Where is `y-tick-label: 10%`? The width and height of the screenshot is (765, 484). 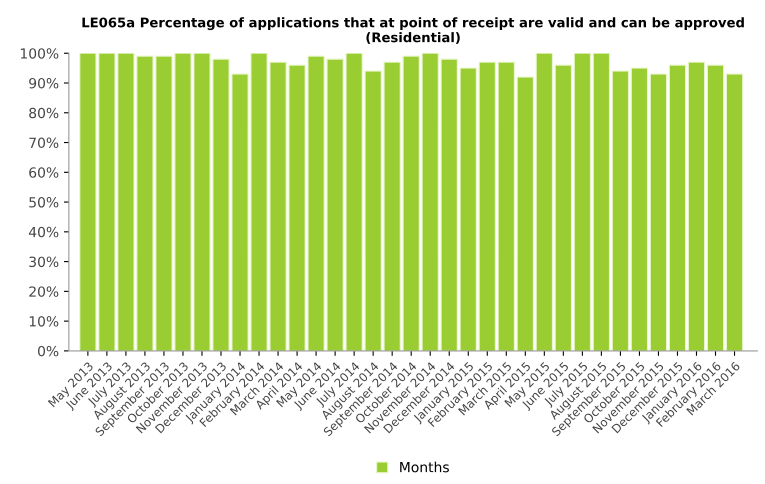 y-tick-label: 10% is located at coordinates (44, 321).